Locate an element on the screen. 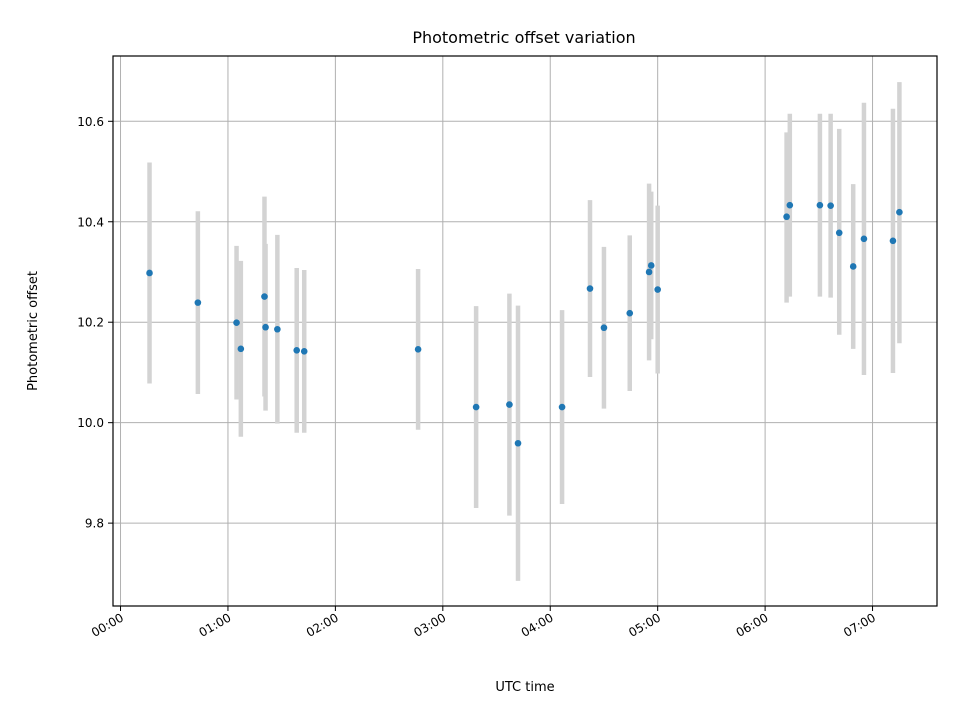  x-tick-label: 07:00 is located at coordinates (859, 624).